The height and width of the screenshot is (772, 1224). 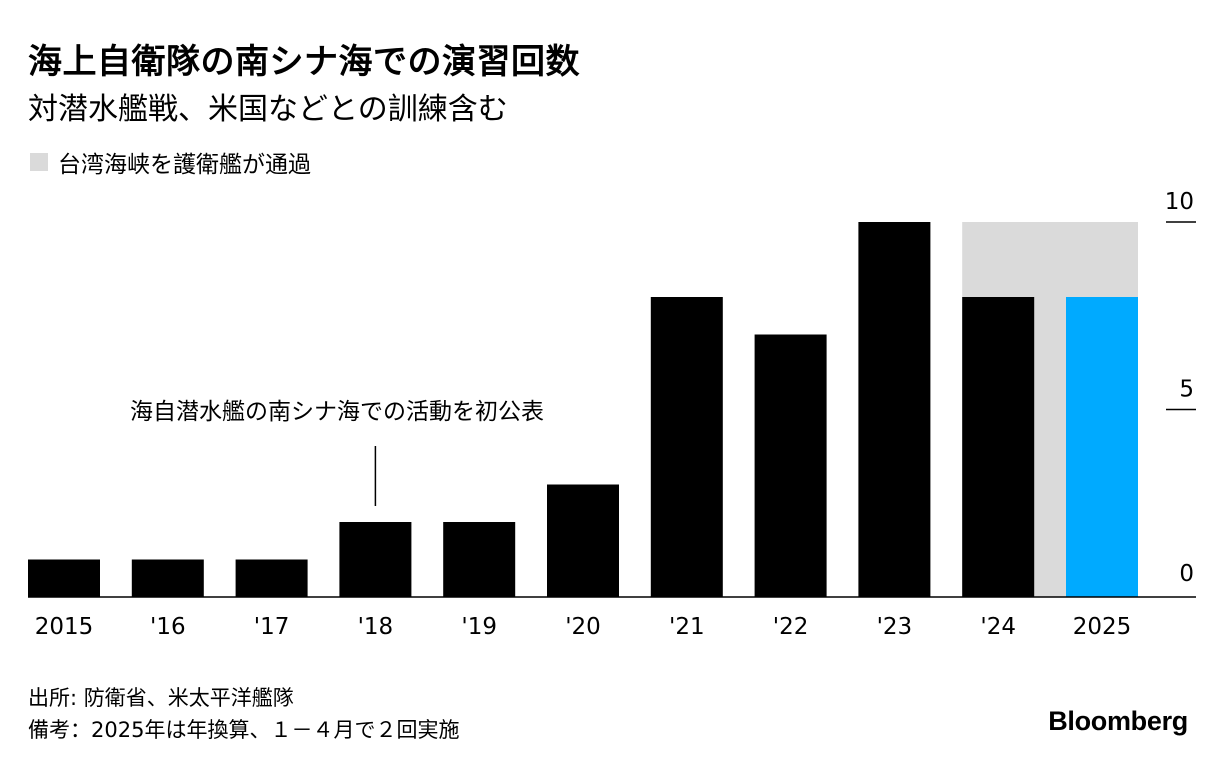 I want to click on x-tick-label: '20, so click(x=583, y=627).